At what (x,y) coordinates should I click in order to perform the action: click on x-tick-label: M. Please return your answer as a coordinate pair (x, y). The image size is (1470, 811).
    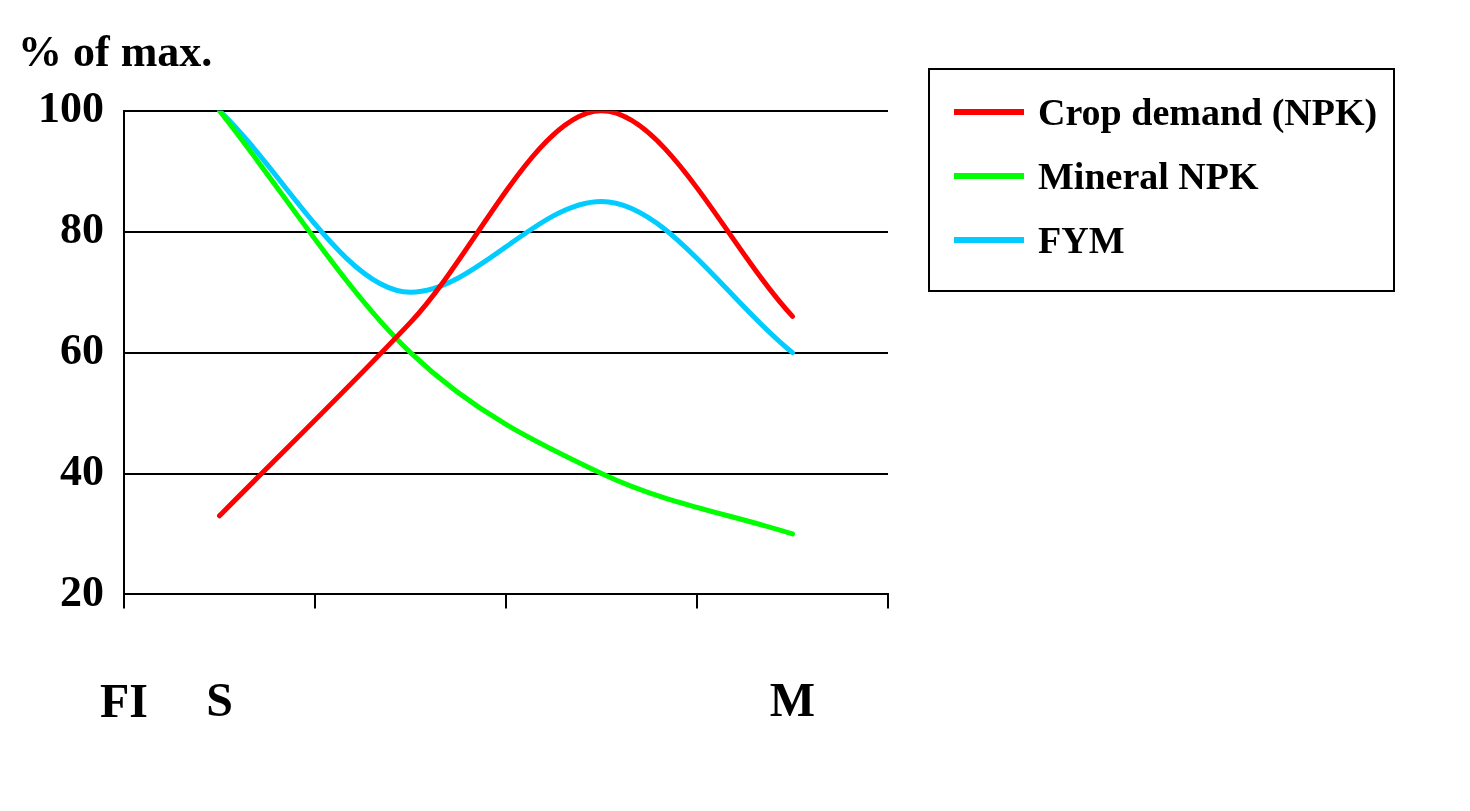
    Looking at the image, I should click on (792, 699).